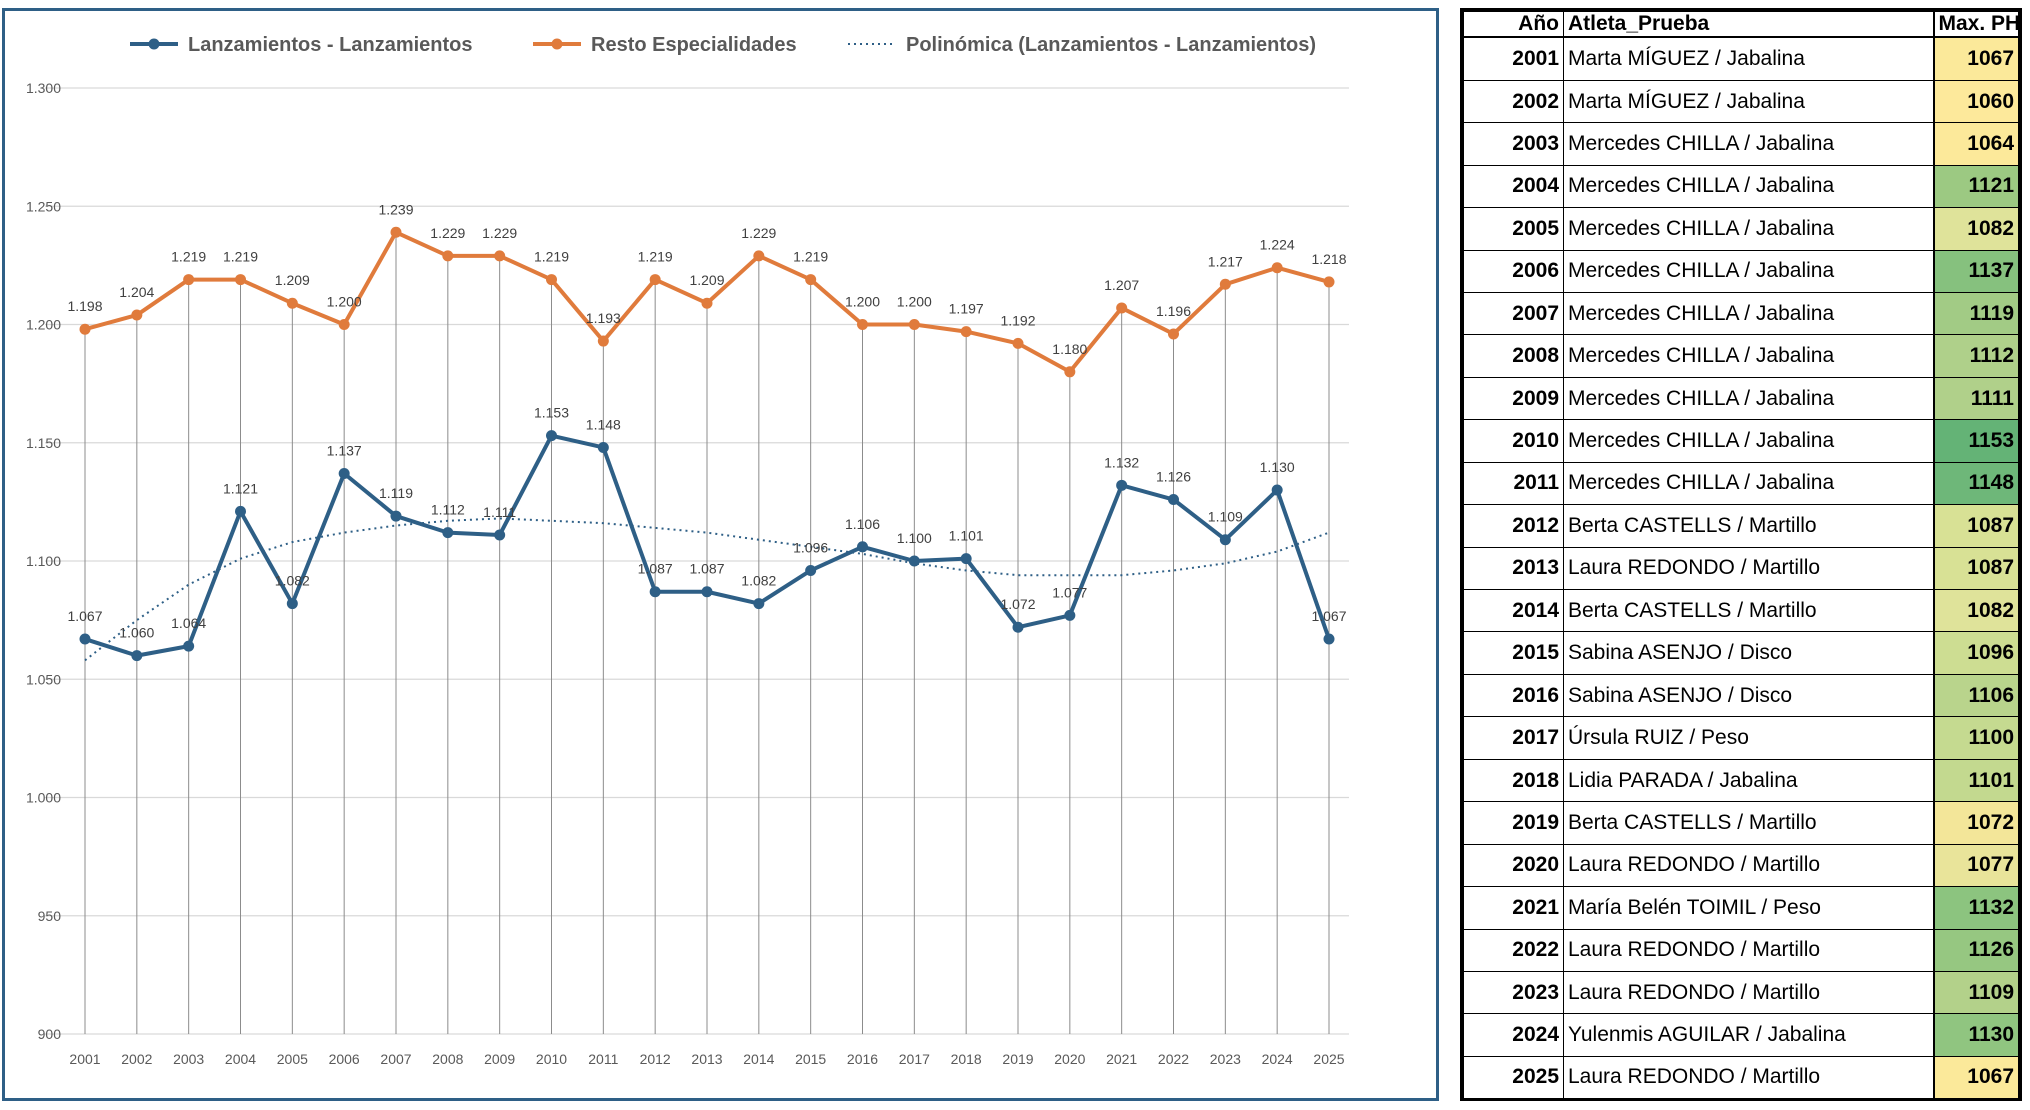  I want to click on table-row: 2022 Laura REDONDO / Martillo 1126, so click(1741, 950).